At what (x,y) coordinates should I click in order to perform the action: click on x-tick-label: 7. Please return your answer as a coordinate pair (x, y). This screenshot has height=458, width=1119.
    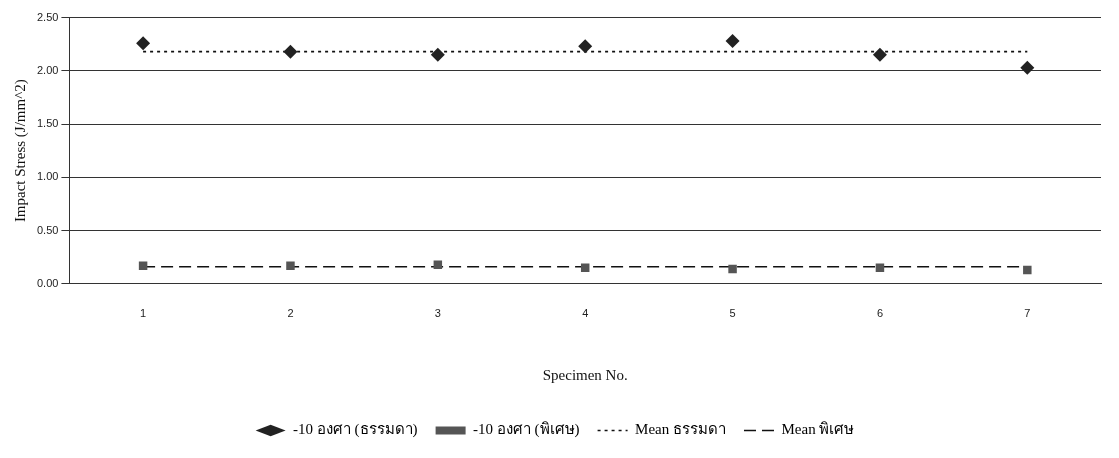
    Looking at the image, I should click on (1027, 313).